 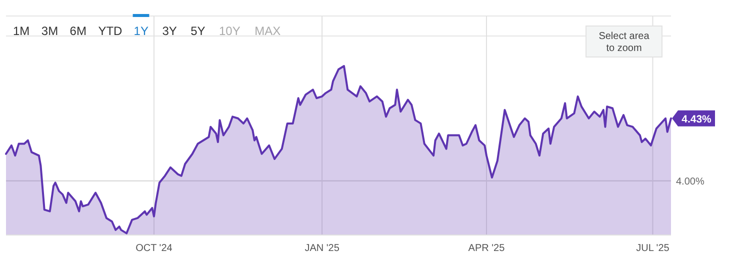 I want to click on text: 1Y, so click(x=141, y=31).